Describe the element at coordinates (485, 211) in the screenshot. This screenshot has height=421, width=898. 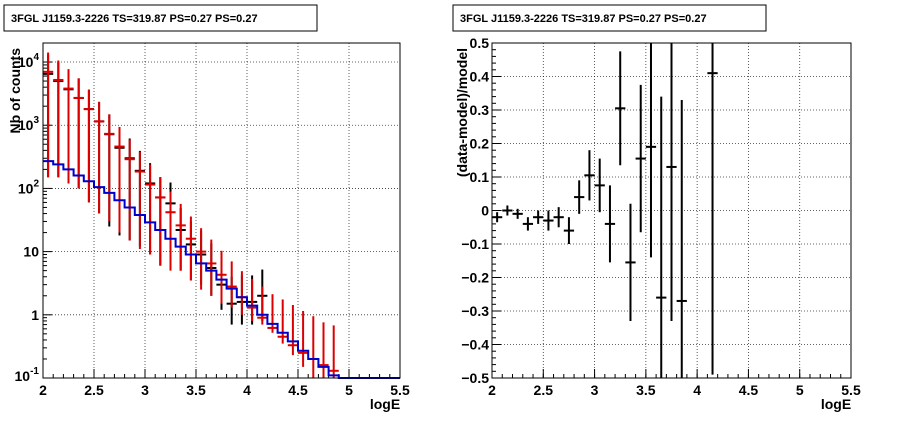
I see `y-tick-label: 0` at that location.